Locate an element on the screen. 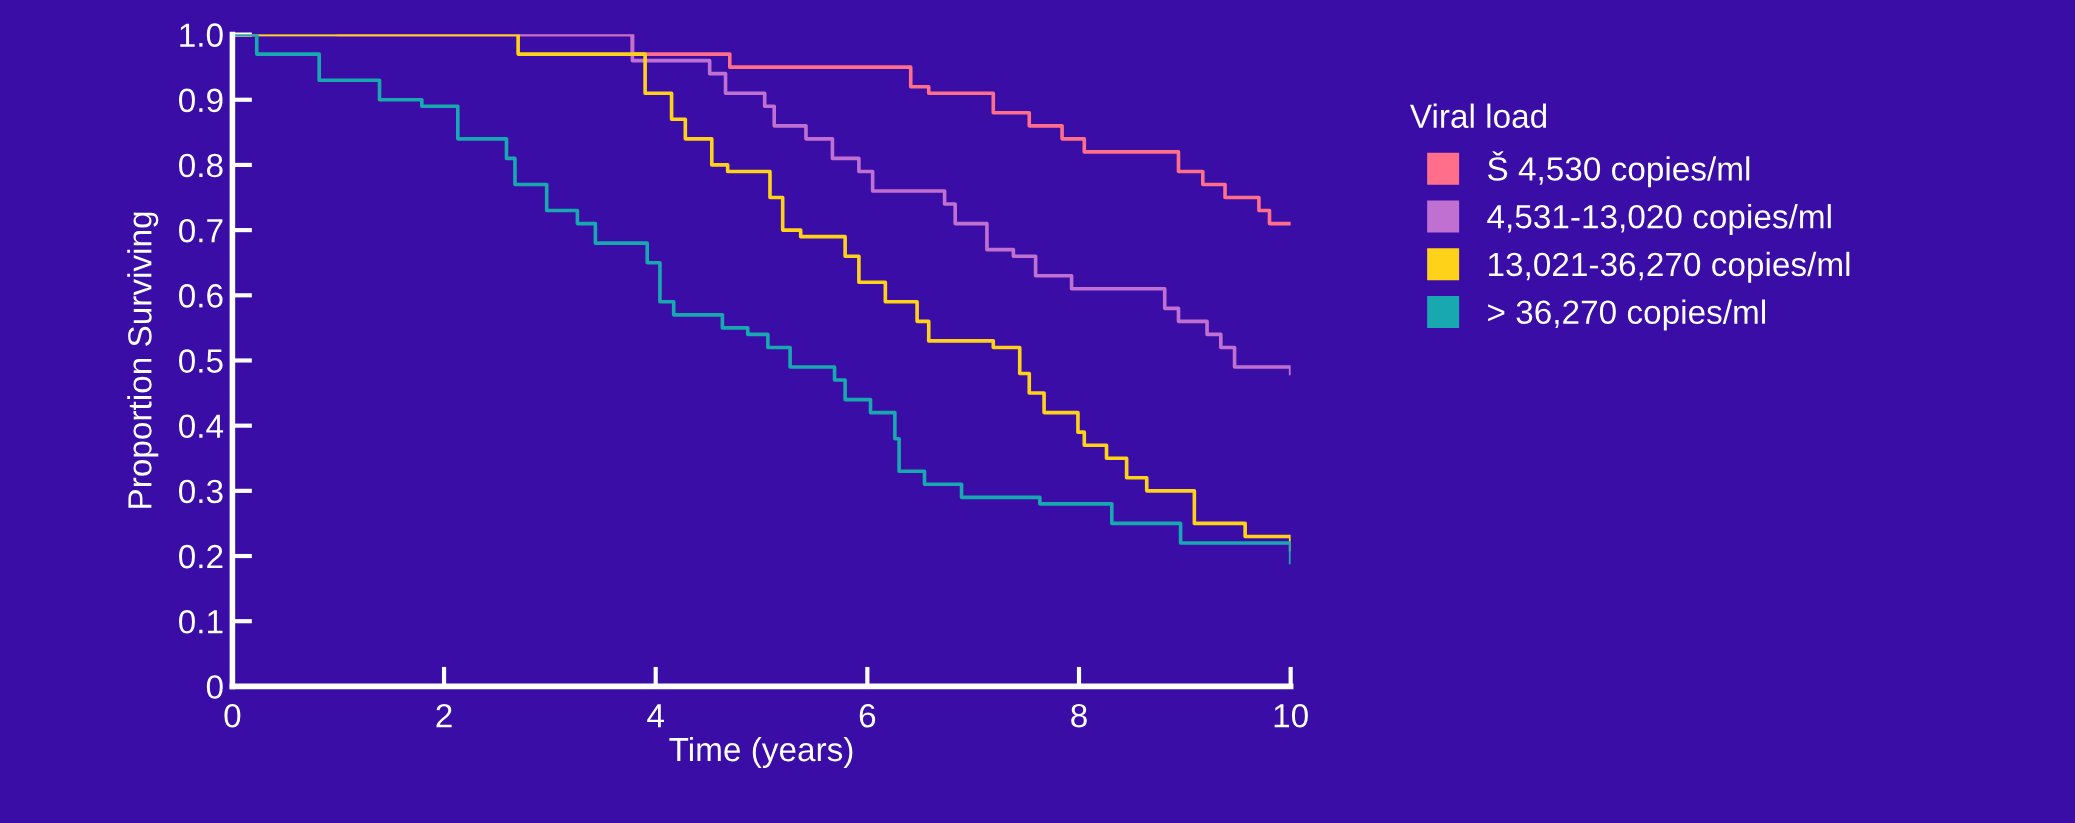 Image resolution: width=2075 pixels, height=823 pixels. legend-label: > 36,270 copies/ml is located at coordinates (1626, 315).